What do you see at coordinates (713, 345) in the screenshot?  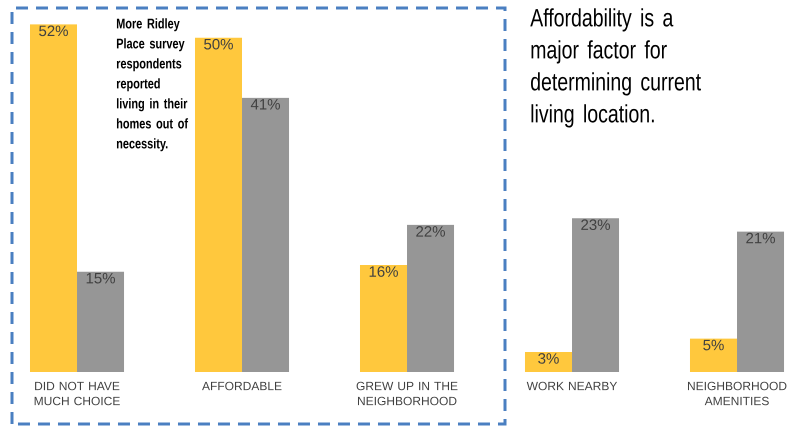 I see `data-label: 5%` at bounding box center [713, 345].